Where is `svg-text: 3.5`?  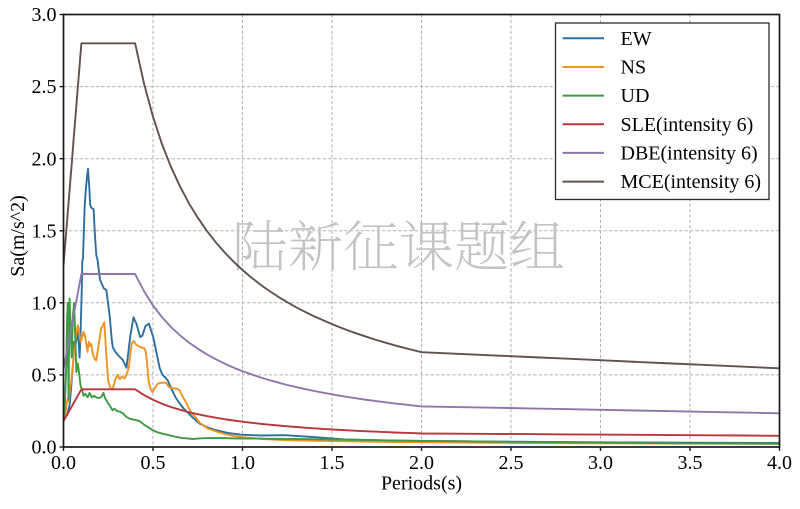
svg-text: 3.5 is located at coordinates (690, 463).